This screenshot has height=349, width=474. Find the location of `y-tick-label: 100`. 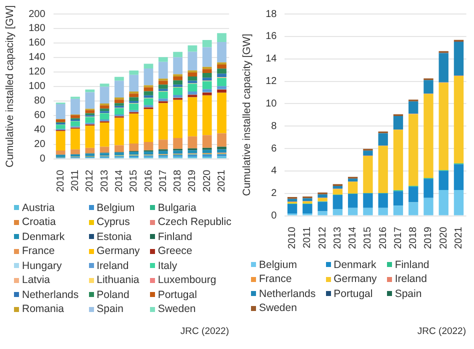

y-tick-label: 100 is located at coordinates (37, 86).